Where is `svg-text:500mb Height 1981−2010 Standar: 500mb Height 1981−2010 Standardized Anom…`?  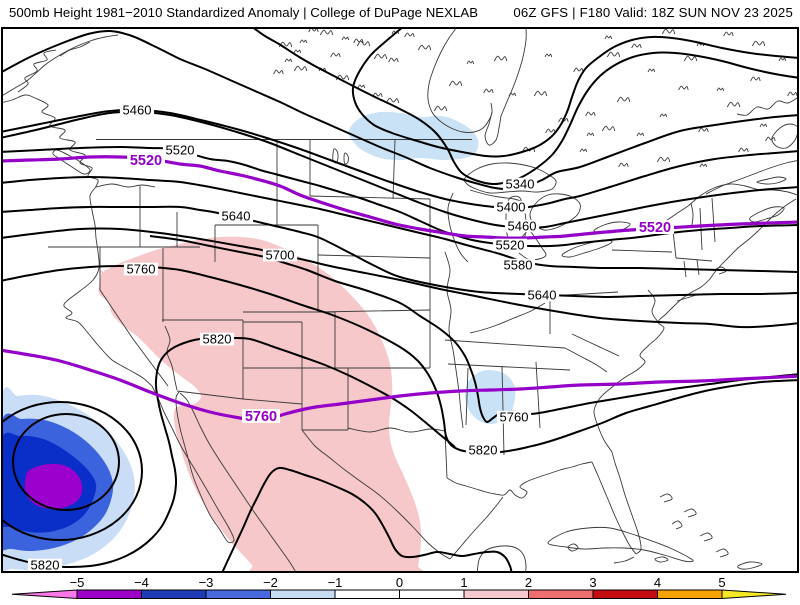
svg-text:500mb Height 1981−2010 Standar: 500mb Height 1981−2010 Standardized Anom… is located at coordinates (243, 12).